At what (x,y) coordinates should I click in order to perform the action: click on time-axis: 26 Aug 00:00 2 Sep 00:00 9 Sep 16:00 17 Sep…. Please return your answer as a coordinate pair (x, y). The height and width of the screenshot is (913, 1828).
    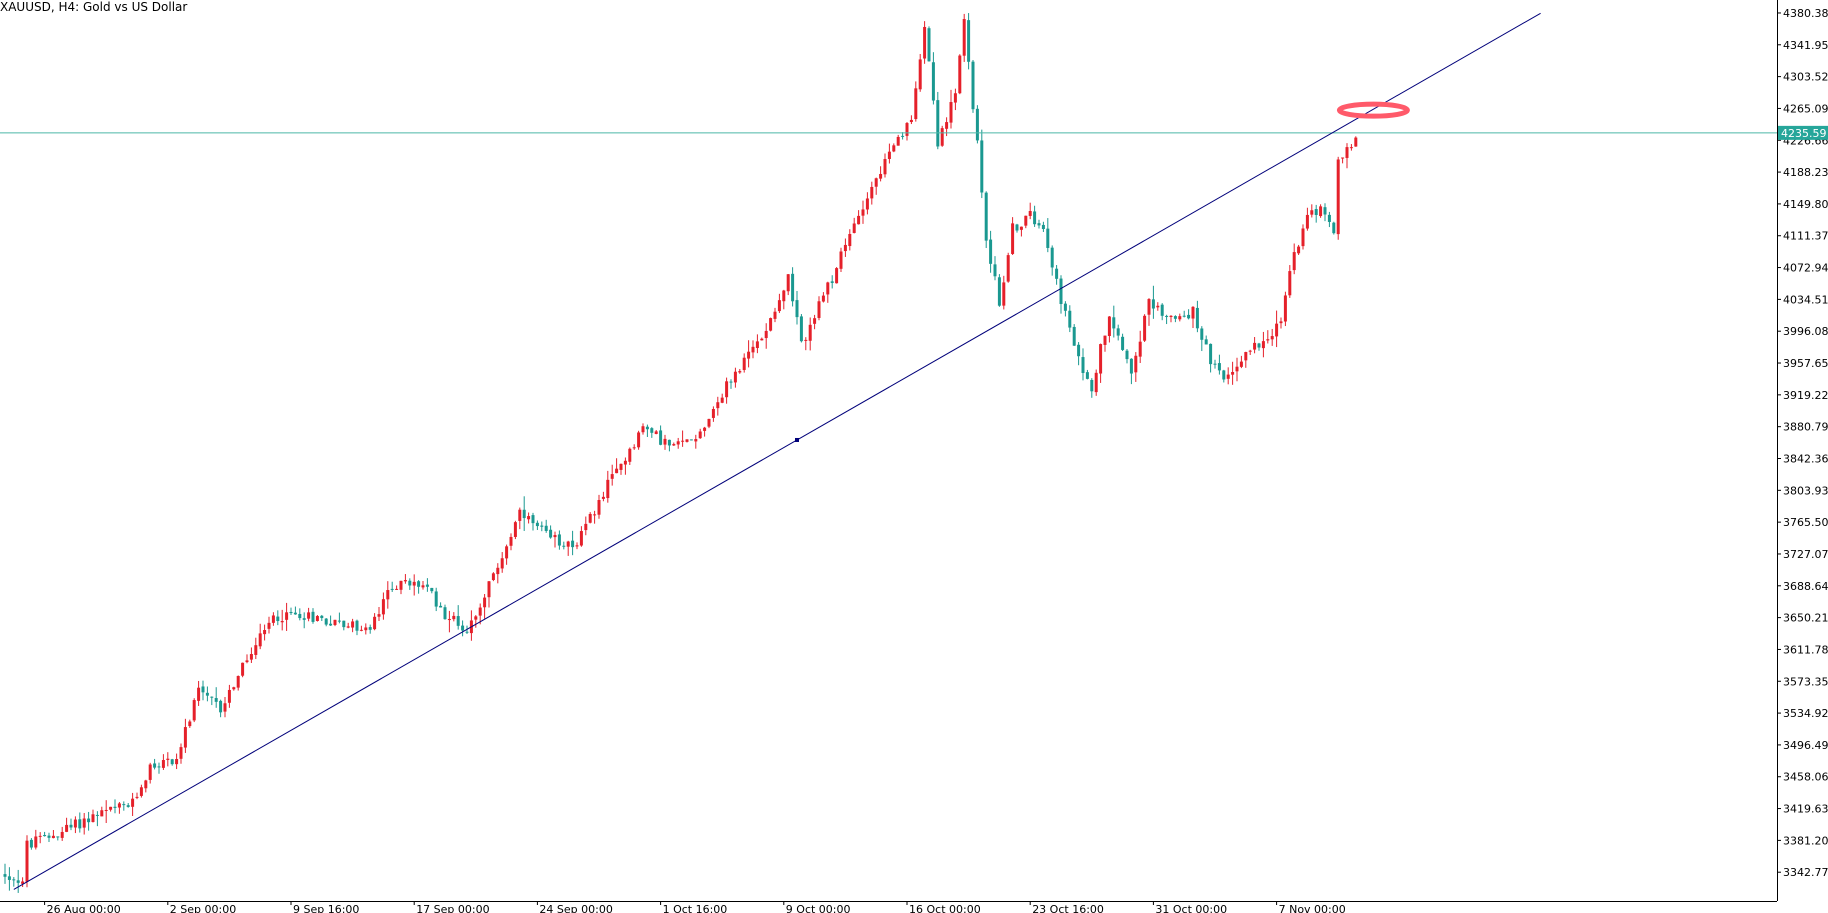
    Looking at the image, I should click on (695, 907).